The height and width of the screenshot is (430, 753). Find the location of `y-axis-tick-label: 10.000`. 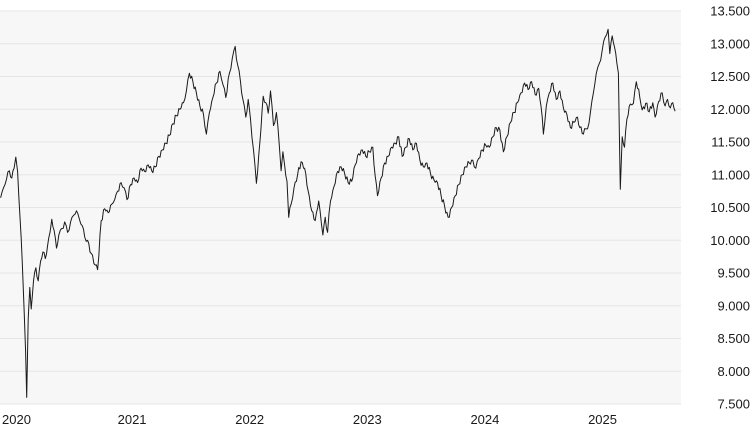

y-axis-tick-label: 10.000 is located at coordinates (730, 240).